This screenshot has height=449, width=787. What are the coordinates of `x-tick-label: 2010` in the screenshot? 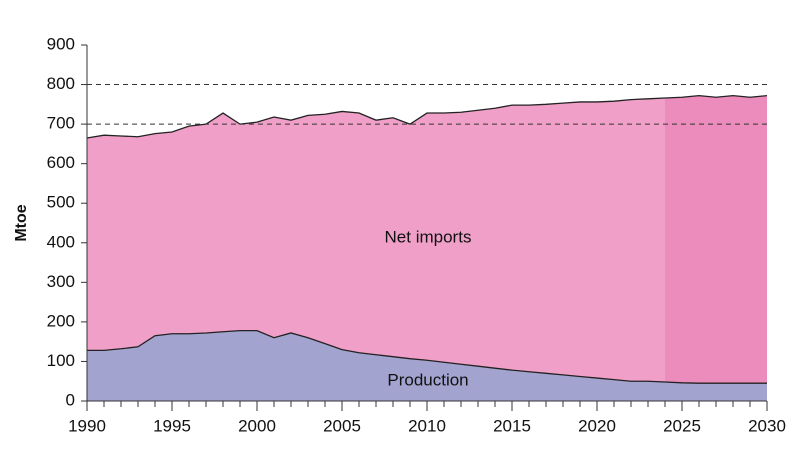 It's located at (427, 425).